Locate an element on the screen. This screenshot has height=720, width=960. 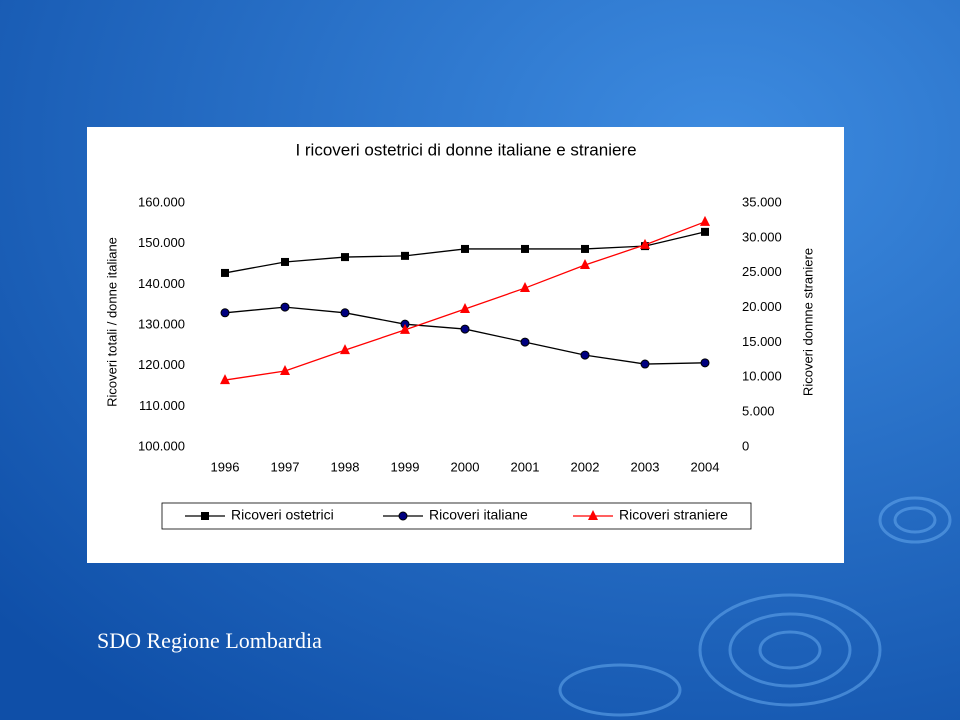
y-tick-label: 110.000 is located at coordinates (162, 405).